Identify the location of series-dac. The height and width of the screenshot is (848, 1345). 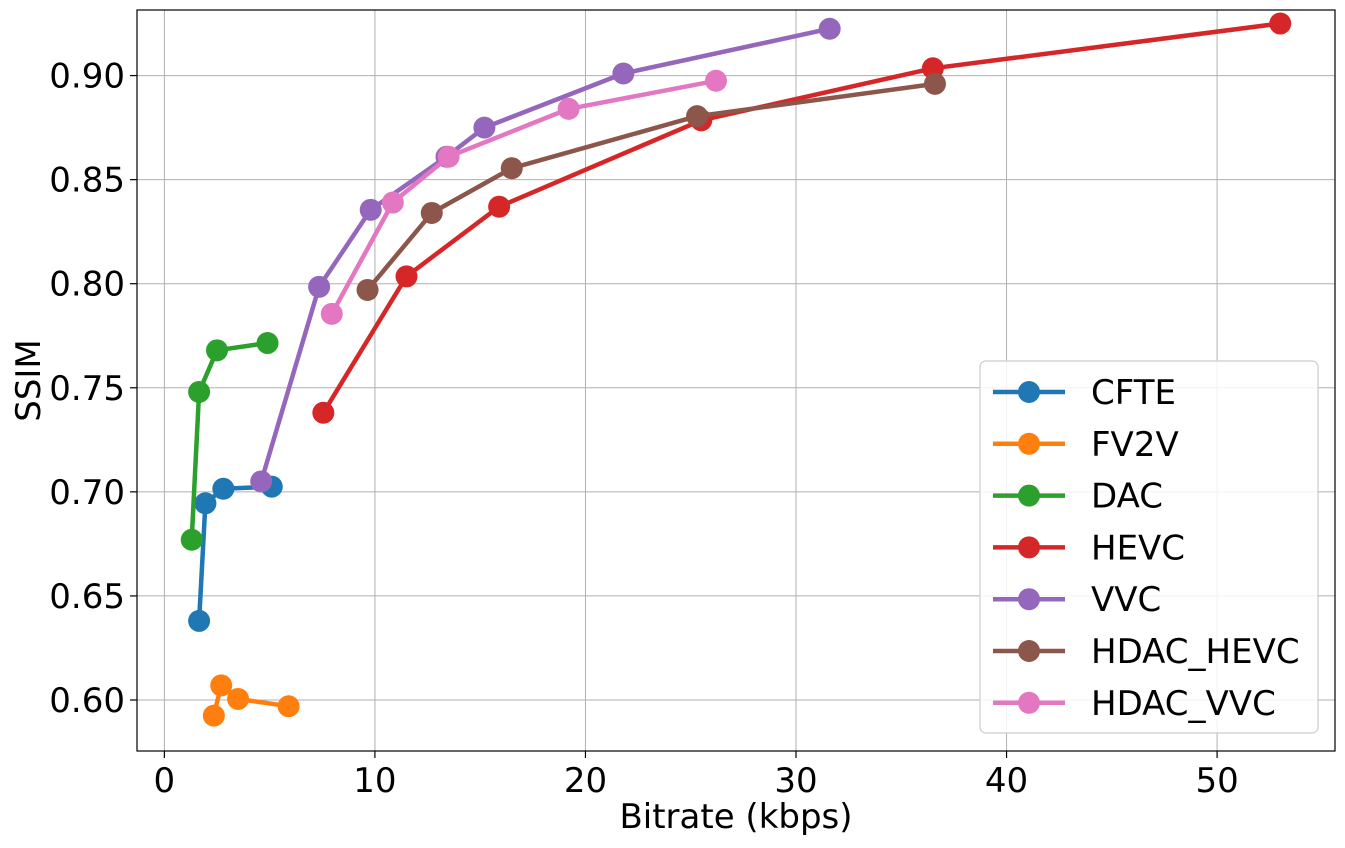
(229, 441).